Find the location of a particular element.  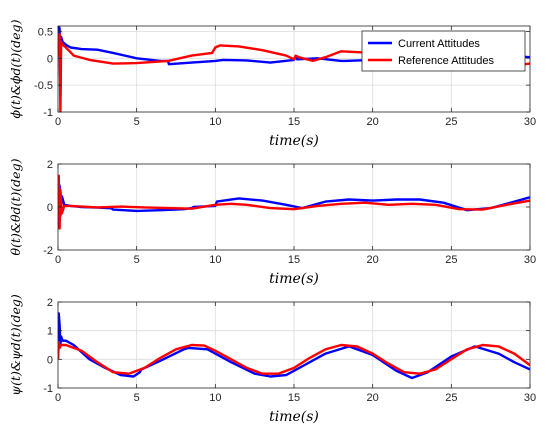

y-axis-label: θ(t)&θd(t)(deg) is located at coordinates (15, 206).